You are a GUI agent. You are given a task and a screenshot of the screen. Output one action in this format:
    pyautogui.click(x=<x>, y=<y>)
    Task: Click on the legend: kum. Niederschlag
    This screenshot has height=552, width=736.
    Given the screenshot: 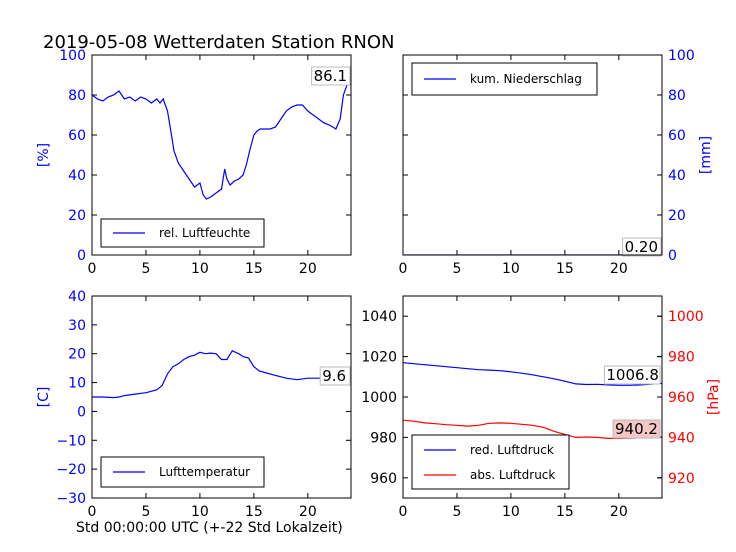 What is the action you would take?
    pyautogui.click(x=504, y=79)
    